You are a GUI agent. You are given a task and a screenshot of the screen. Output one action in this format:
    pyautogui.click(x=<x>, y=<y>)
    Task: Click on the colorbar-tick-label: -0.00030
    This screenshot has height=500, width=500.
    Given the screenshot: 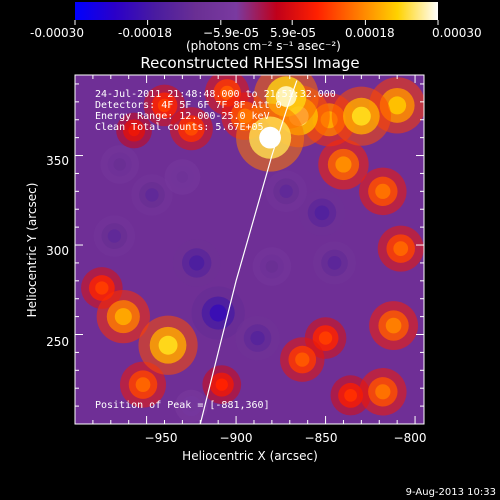 What is the action you would take?
    pyautogui.click(x=57, y=33)
    